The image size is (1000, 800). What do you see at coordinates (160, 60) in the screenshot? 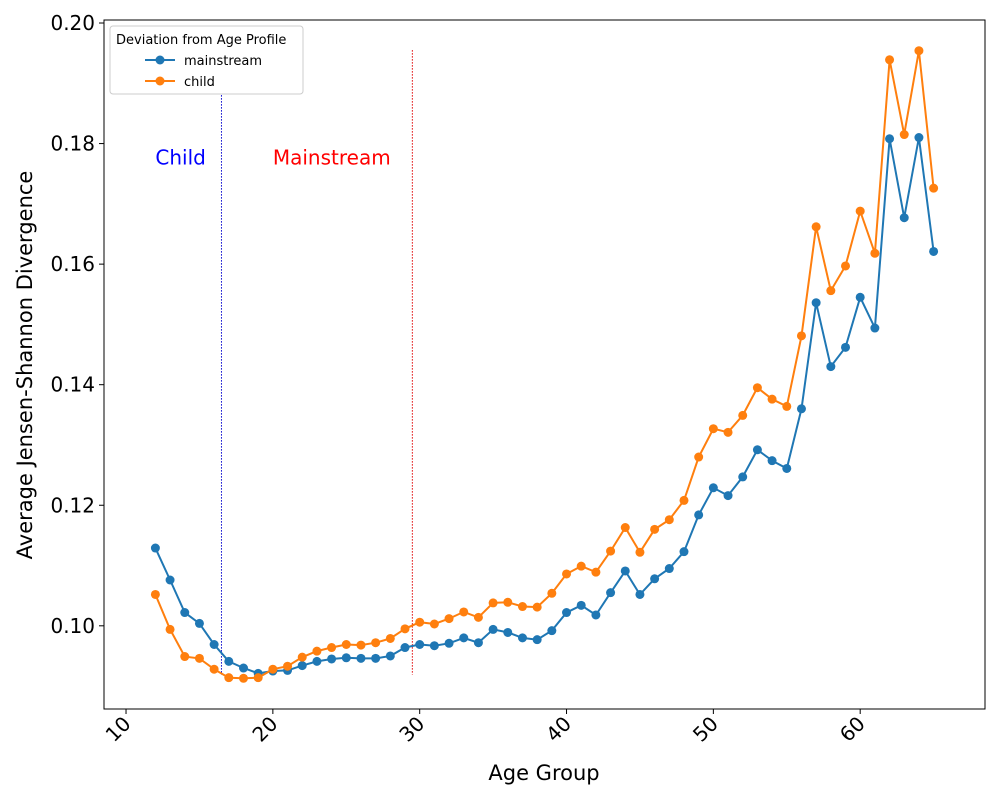
I see `legend-marker-mainstream` at bounding box center [160, 60].